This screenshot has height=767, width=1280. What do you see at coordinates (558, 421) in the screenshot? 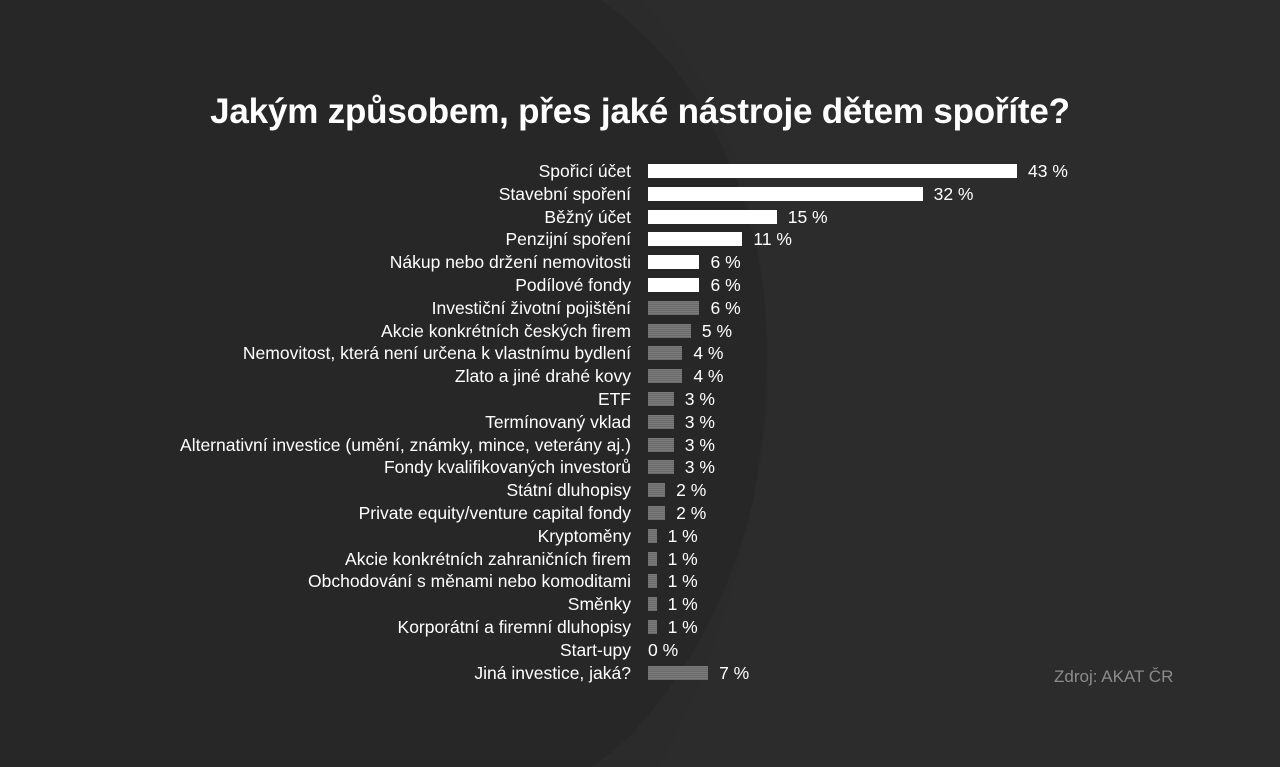
I see `category-label: Termínovaný vklad` at bounding box center [558, 421].